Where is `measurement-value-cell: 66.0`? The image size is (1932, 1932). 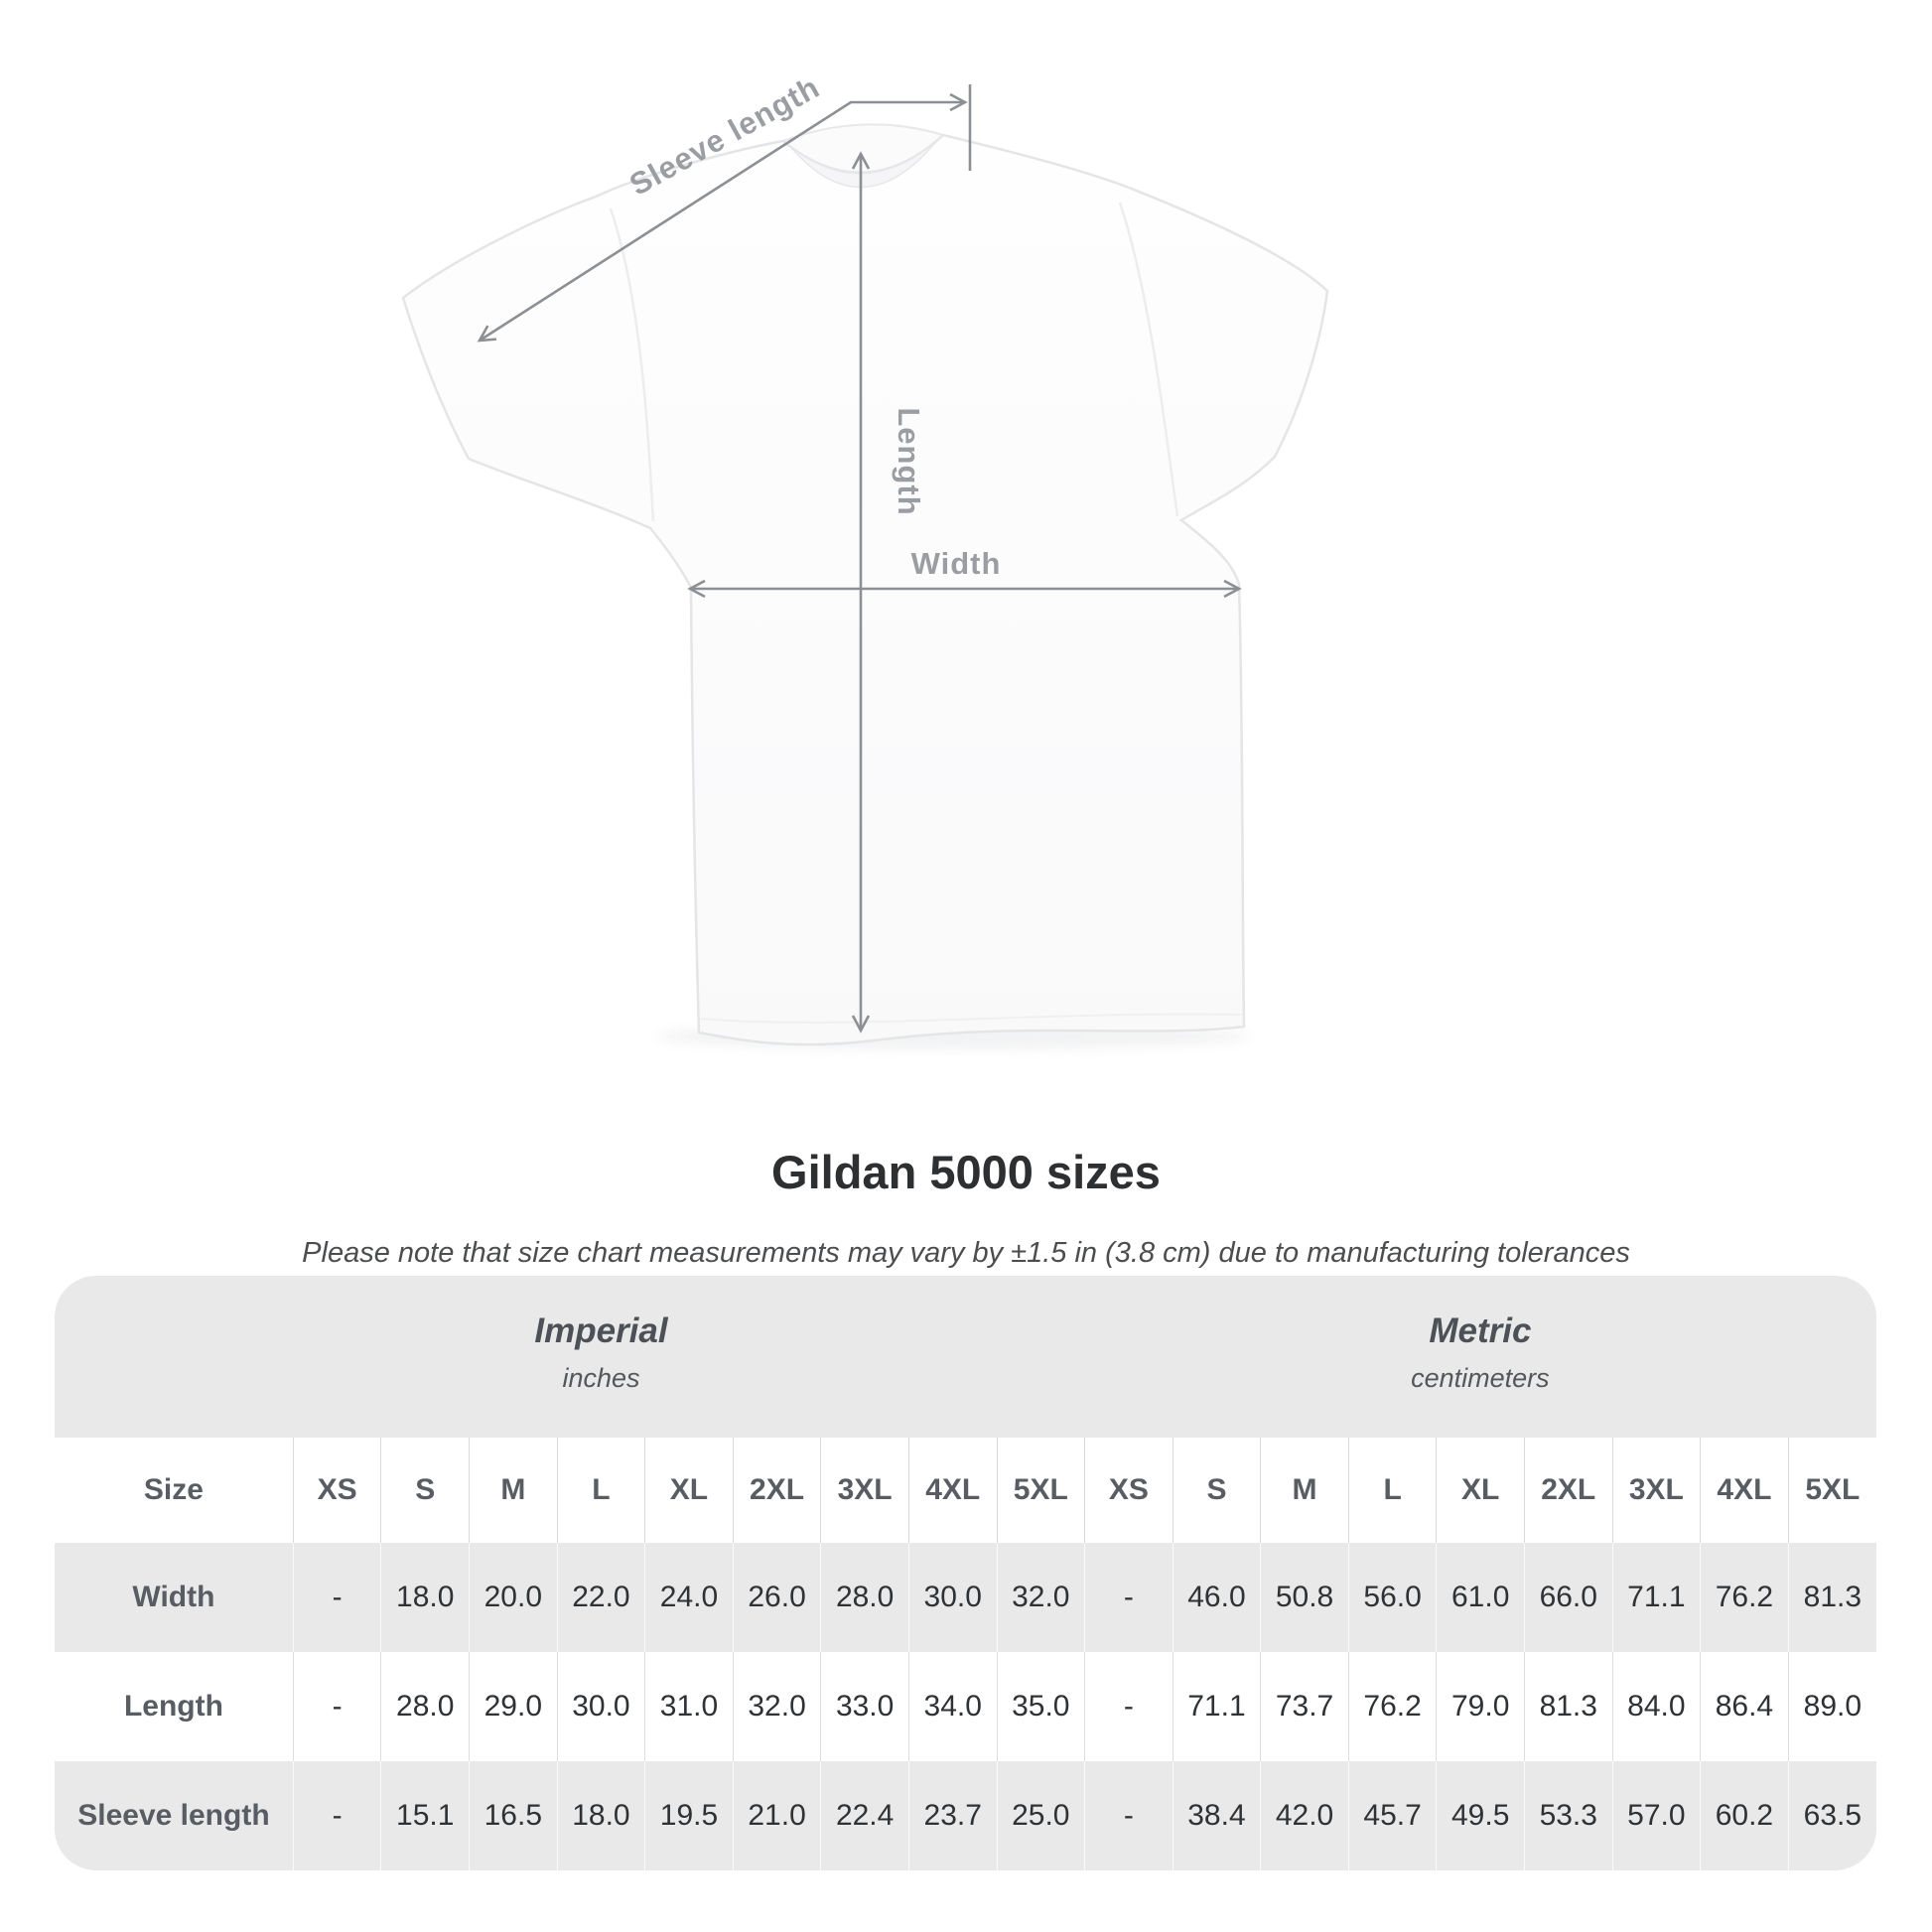
measurement-value-cell: 66.0 is located at coordinates (1568, 1597).